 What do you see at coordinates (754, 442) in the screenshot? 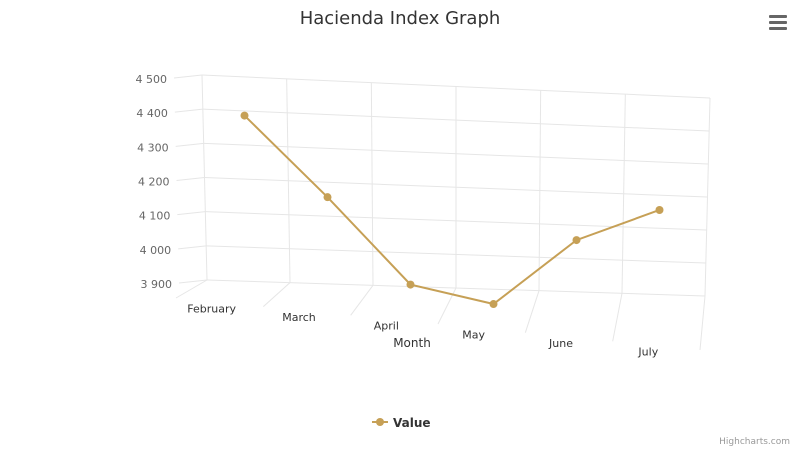
I see `credits-link: Highcharts.com` at bounding box center [754, 442].